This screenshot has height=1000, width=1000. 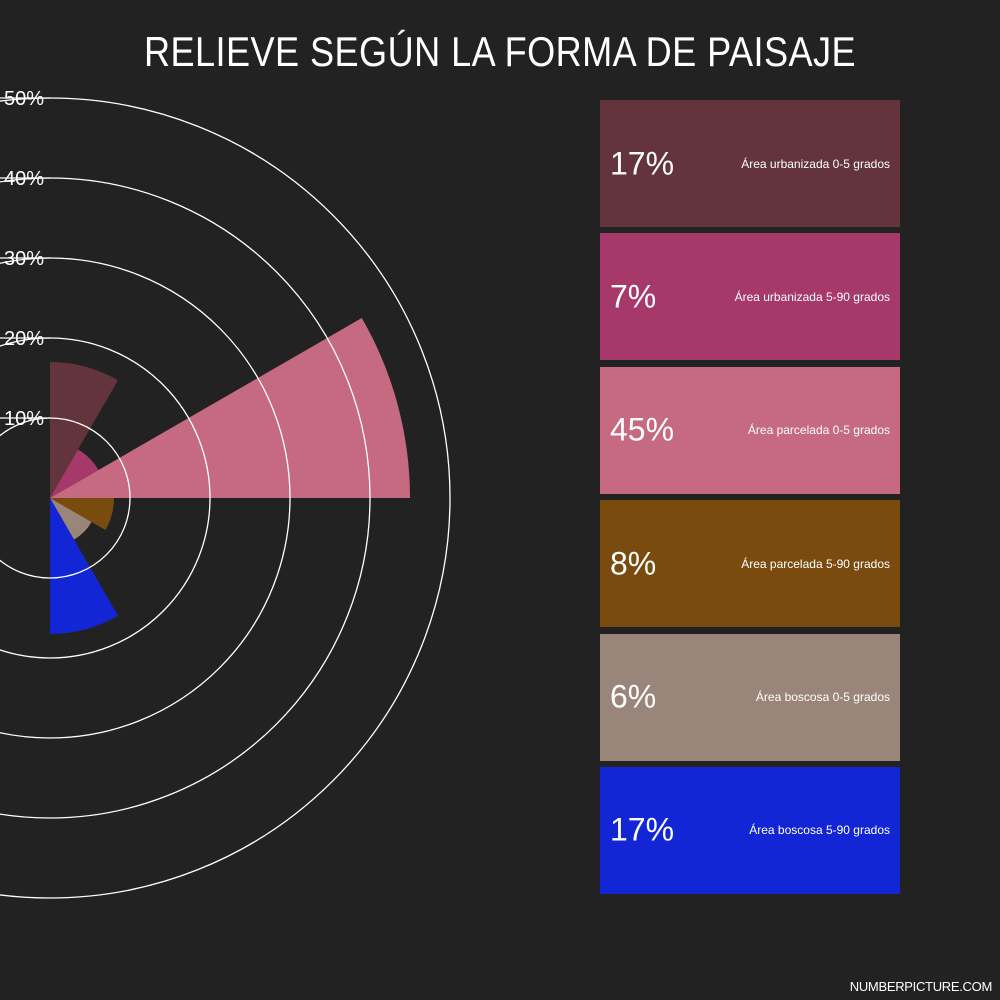 What do you see at coordinates (642, 163) in the screenshot?
I see `legend-value-1: 17%` at bounding box center [642, 163].